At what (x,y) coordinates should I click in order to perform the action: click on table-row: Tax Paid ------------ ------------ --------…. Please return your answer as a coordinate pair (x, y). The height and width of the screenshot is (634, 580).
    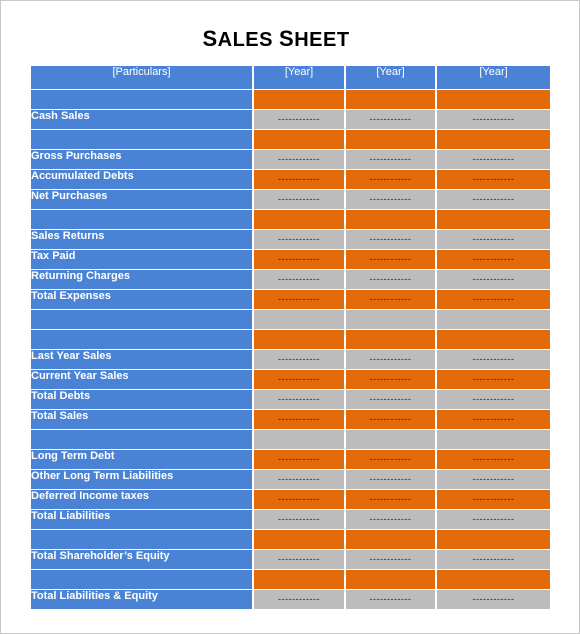
    Looking at the image, I should click on (290, 259).